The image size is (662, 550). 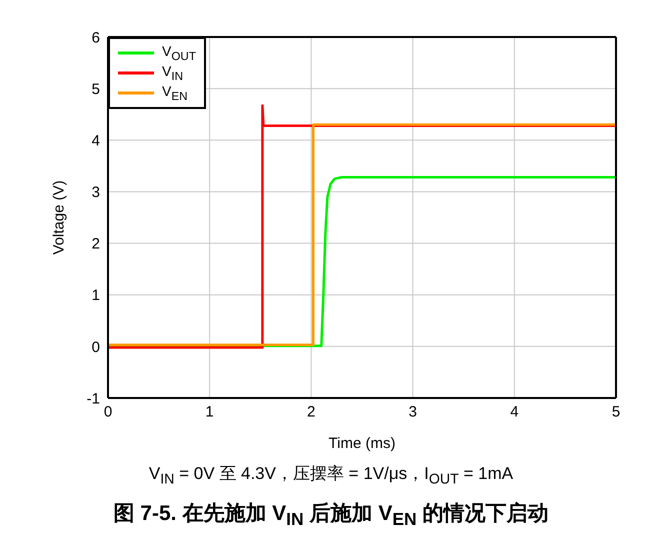 I want to click on y-tick-label: 5, so click(x=96, y=89).